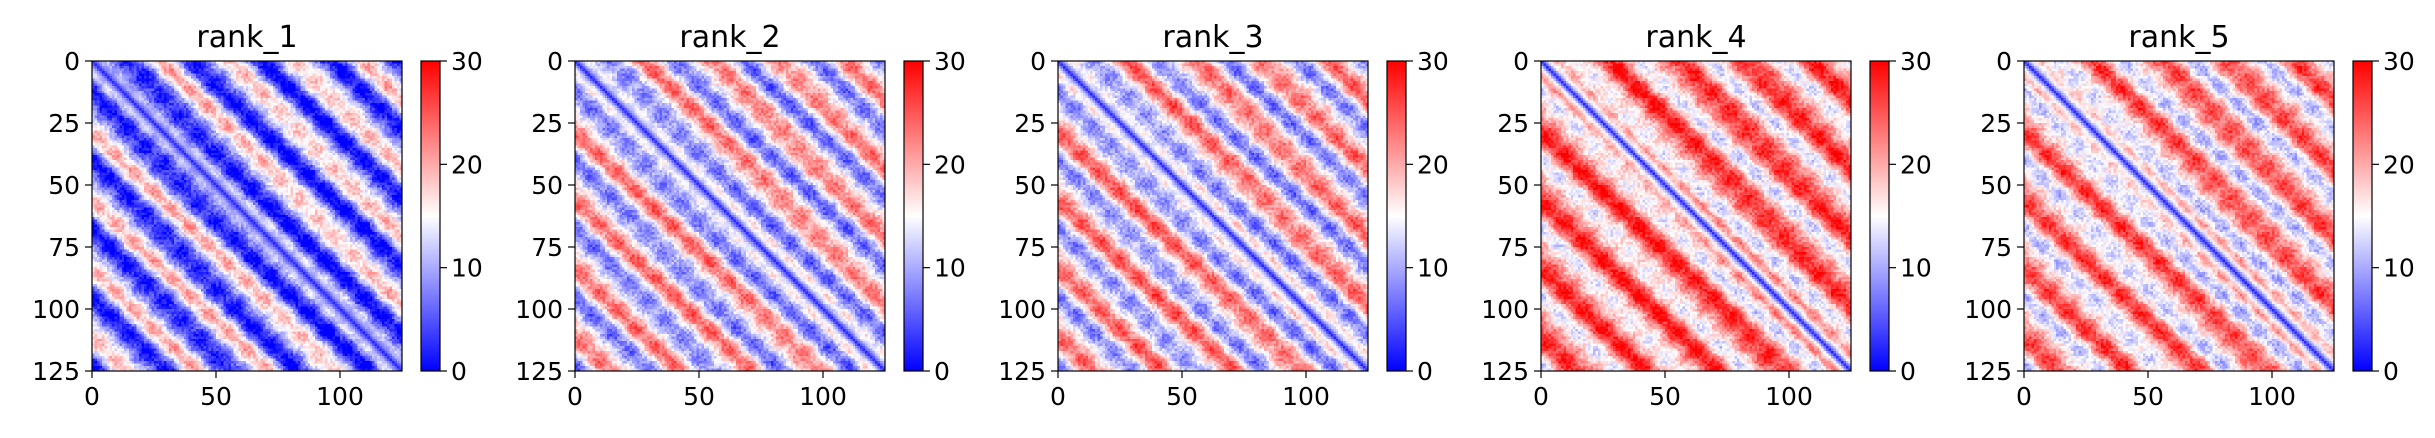 The height and width of the screenshot is (438, 2435). I want to click on panel-title: rank_4, so click(1695, 37).